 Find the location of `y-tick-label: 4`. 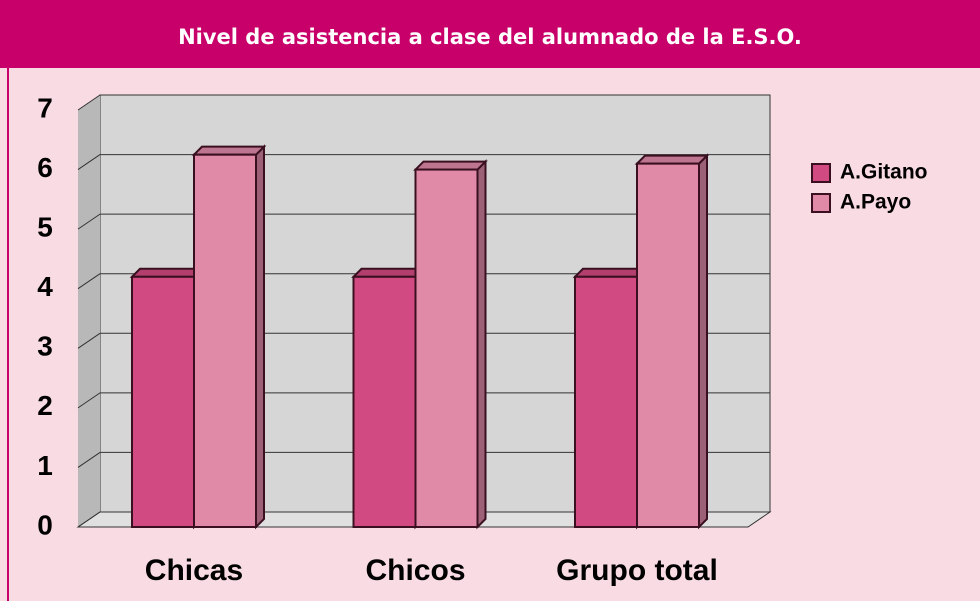

y-tick-label: 4 is located at coordinates (45, 286).